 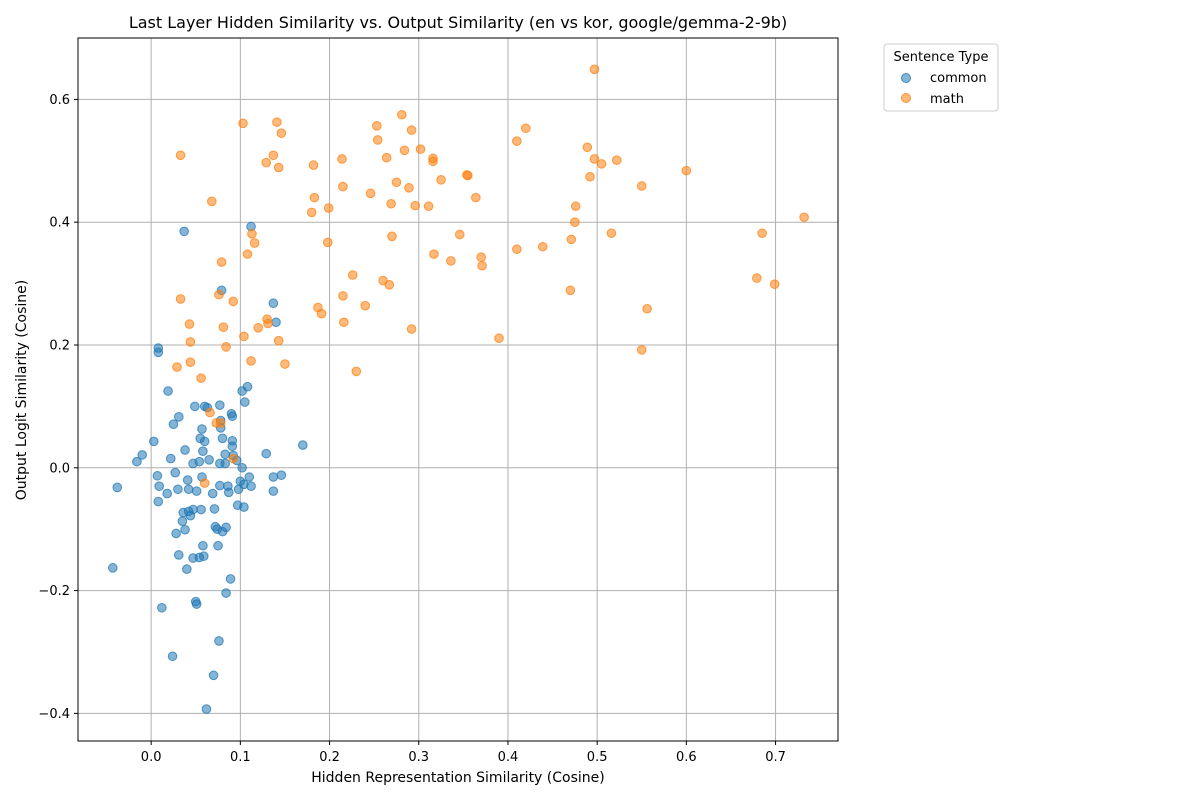 What do you see at coordinates (58, 407) in the screenshot?
I see `y-axis-ticks: −0.4 −0.2 0.0 0.2 0.4 0.6` at bounding box center [58, 407].